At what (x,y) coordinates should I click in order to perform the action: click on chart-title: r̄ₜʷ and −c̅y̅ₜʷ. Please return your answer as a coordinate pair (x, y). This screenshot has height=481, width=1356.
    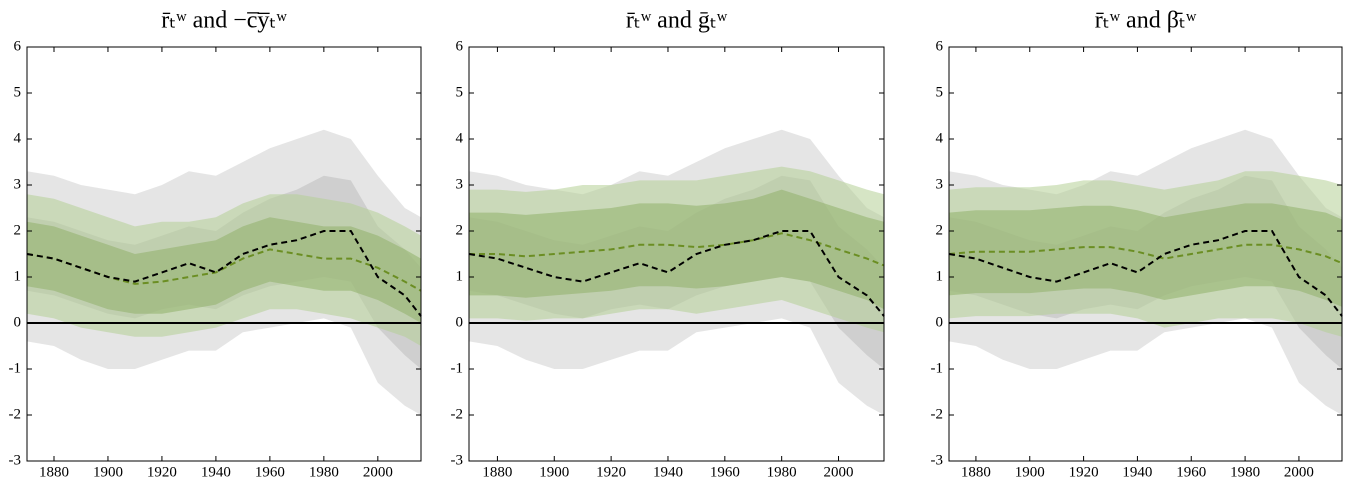
    Looking at the image, I should click on (224, 21).